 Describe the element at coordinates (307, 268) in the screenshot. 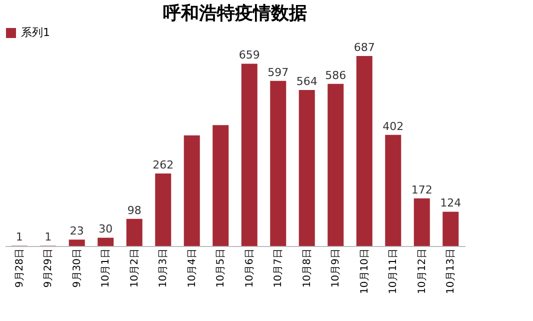

I see `x-tick-label: 10月8日` at that location.